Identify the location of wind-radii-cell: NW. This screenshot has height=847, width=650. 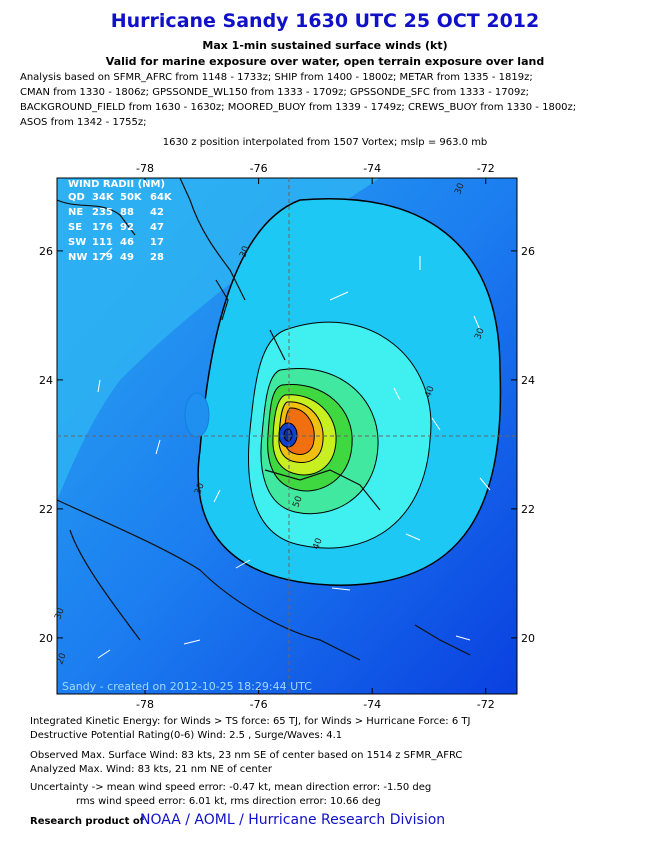
(77, 257).